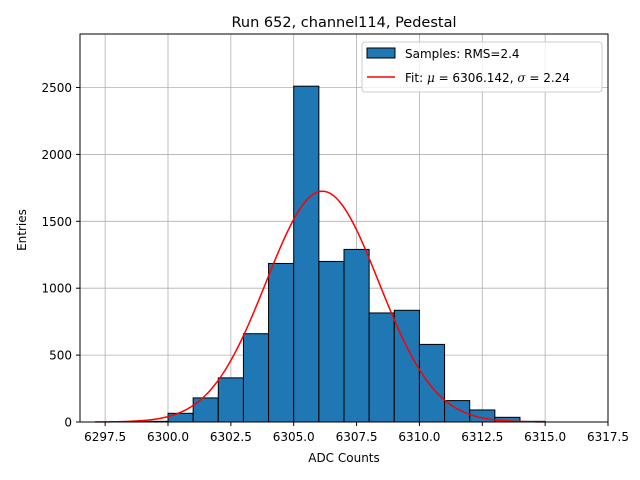 The width and height of the screenshot is (640, 480). What do you see at coordinates (357, 437) in the screenshot?
I see `x-tick-label: 6307.5` at bounding box center [357, 437].